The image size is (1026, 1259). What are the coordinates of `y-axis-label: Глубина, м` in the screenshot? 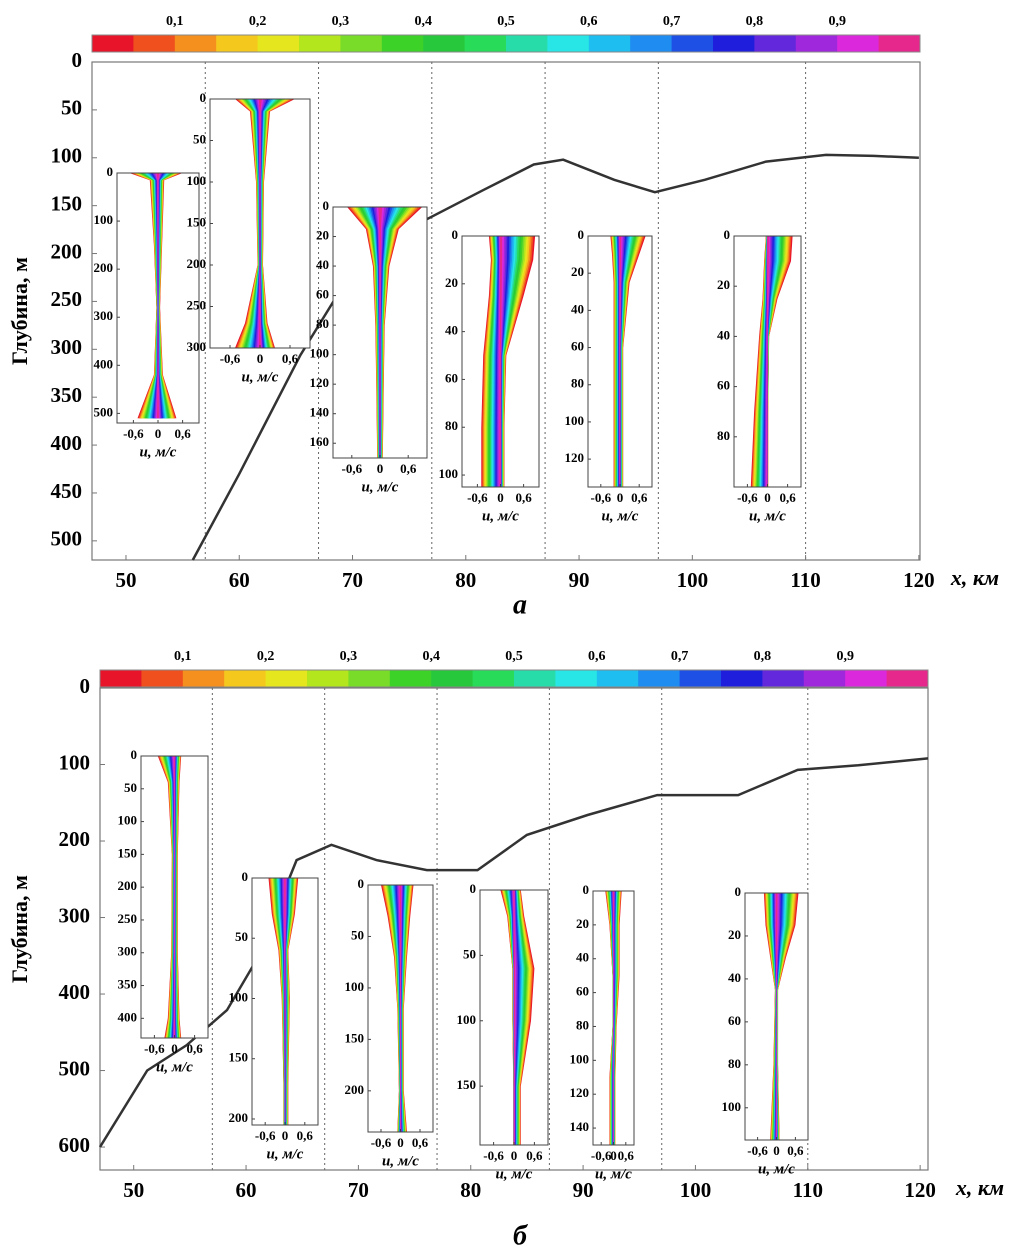 It's located at (19, 929).